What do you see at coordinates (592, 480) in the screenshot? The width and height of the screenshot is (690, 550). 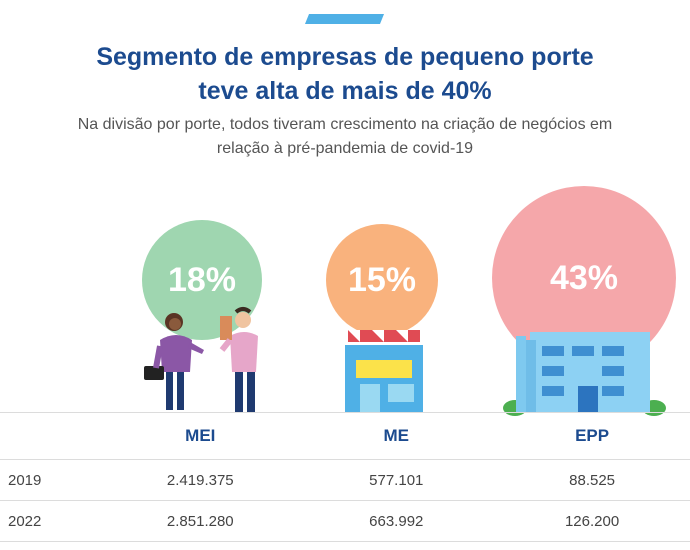 I see `table-cell: 88.525` at bounding box center [592, 480].